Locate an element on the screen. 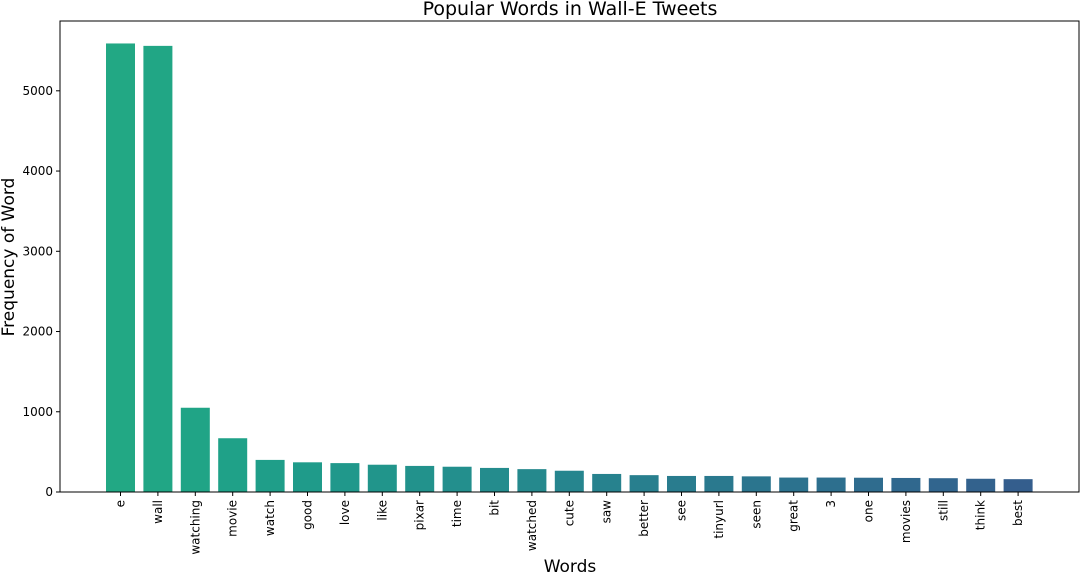 This screenshot has height=576, width=1080. bar-best is located at coordinates (1018, 485).